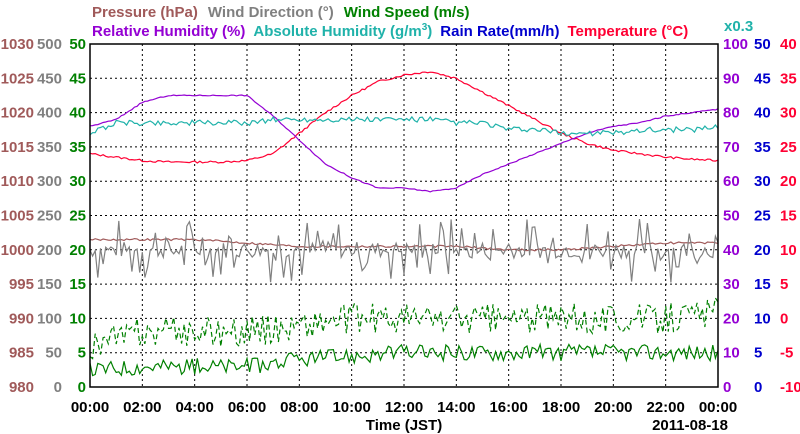  I want to click on y-tick-label-wind_speed: 30, so click(77, 181).